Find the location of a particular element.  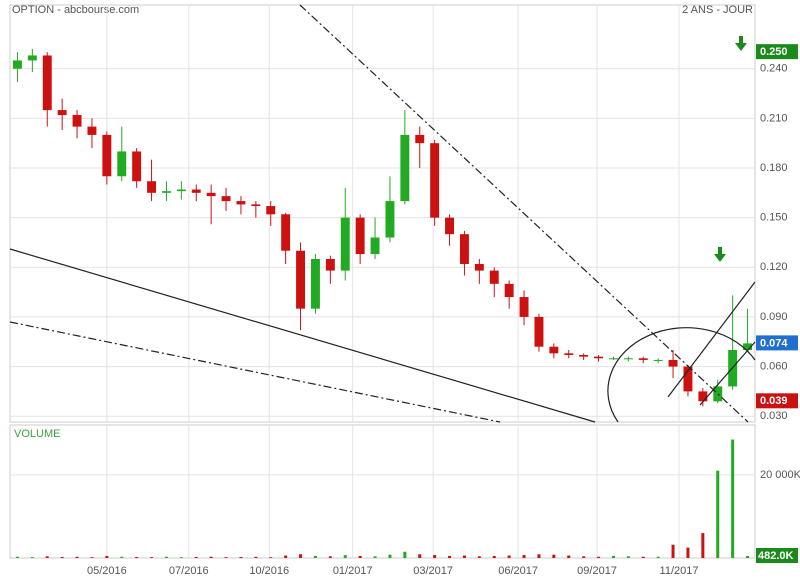

x-tick-label: 05/2016 is located at coordinates (107, 571).